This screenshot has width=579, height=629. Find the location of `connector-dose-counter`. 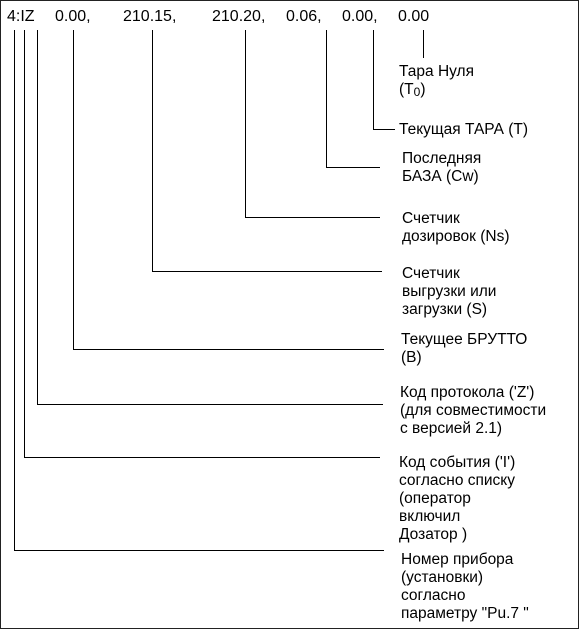

connector-dose-counter is located at coordinates (312, 124).